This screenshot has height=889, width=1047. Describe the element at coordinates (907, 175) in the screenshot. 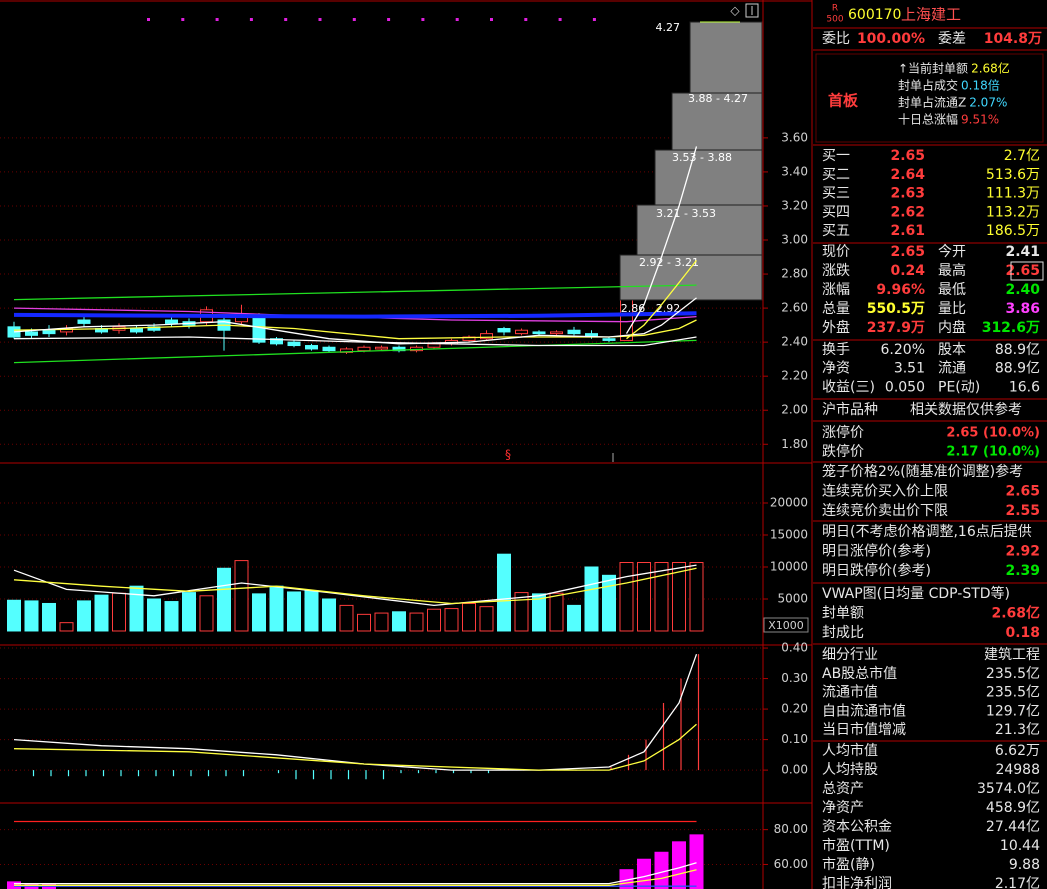

I see `bid-price: 2.64` at that location.